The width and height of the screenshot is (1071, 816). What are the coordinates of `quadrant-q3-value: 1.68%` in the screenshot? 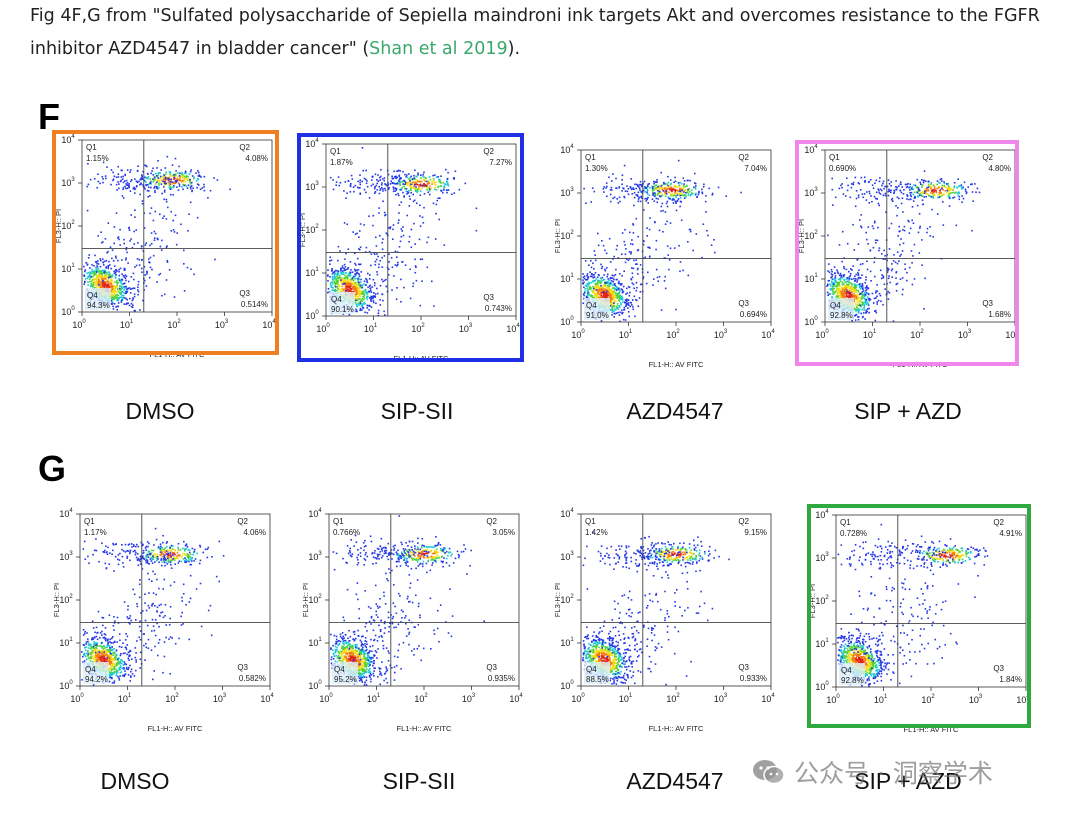 It's located at (999, 314).